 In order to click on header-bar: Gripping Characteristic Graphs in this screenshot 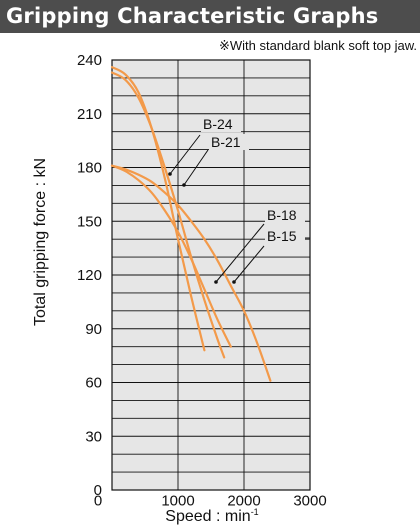, I will do `click(210, 16)`.